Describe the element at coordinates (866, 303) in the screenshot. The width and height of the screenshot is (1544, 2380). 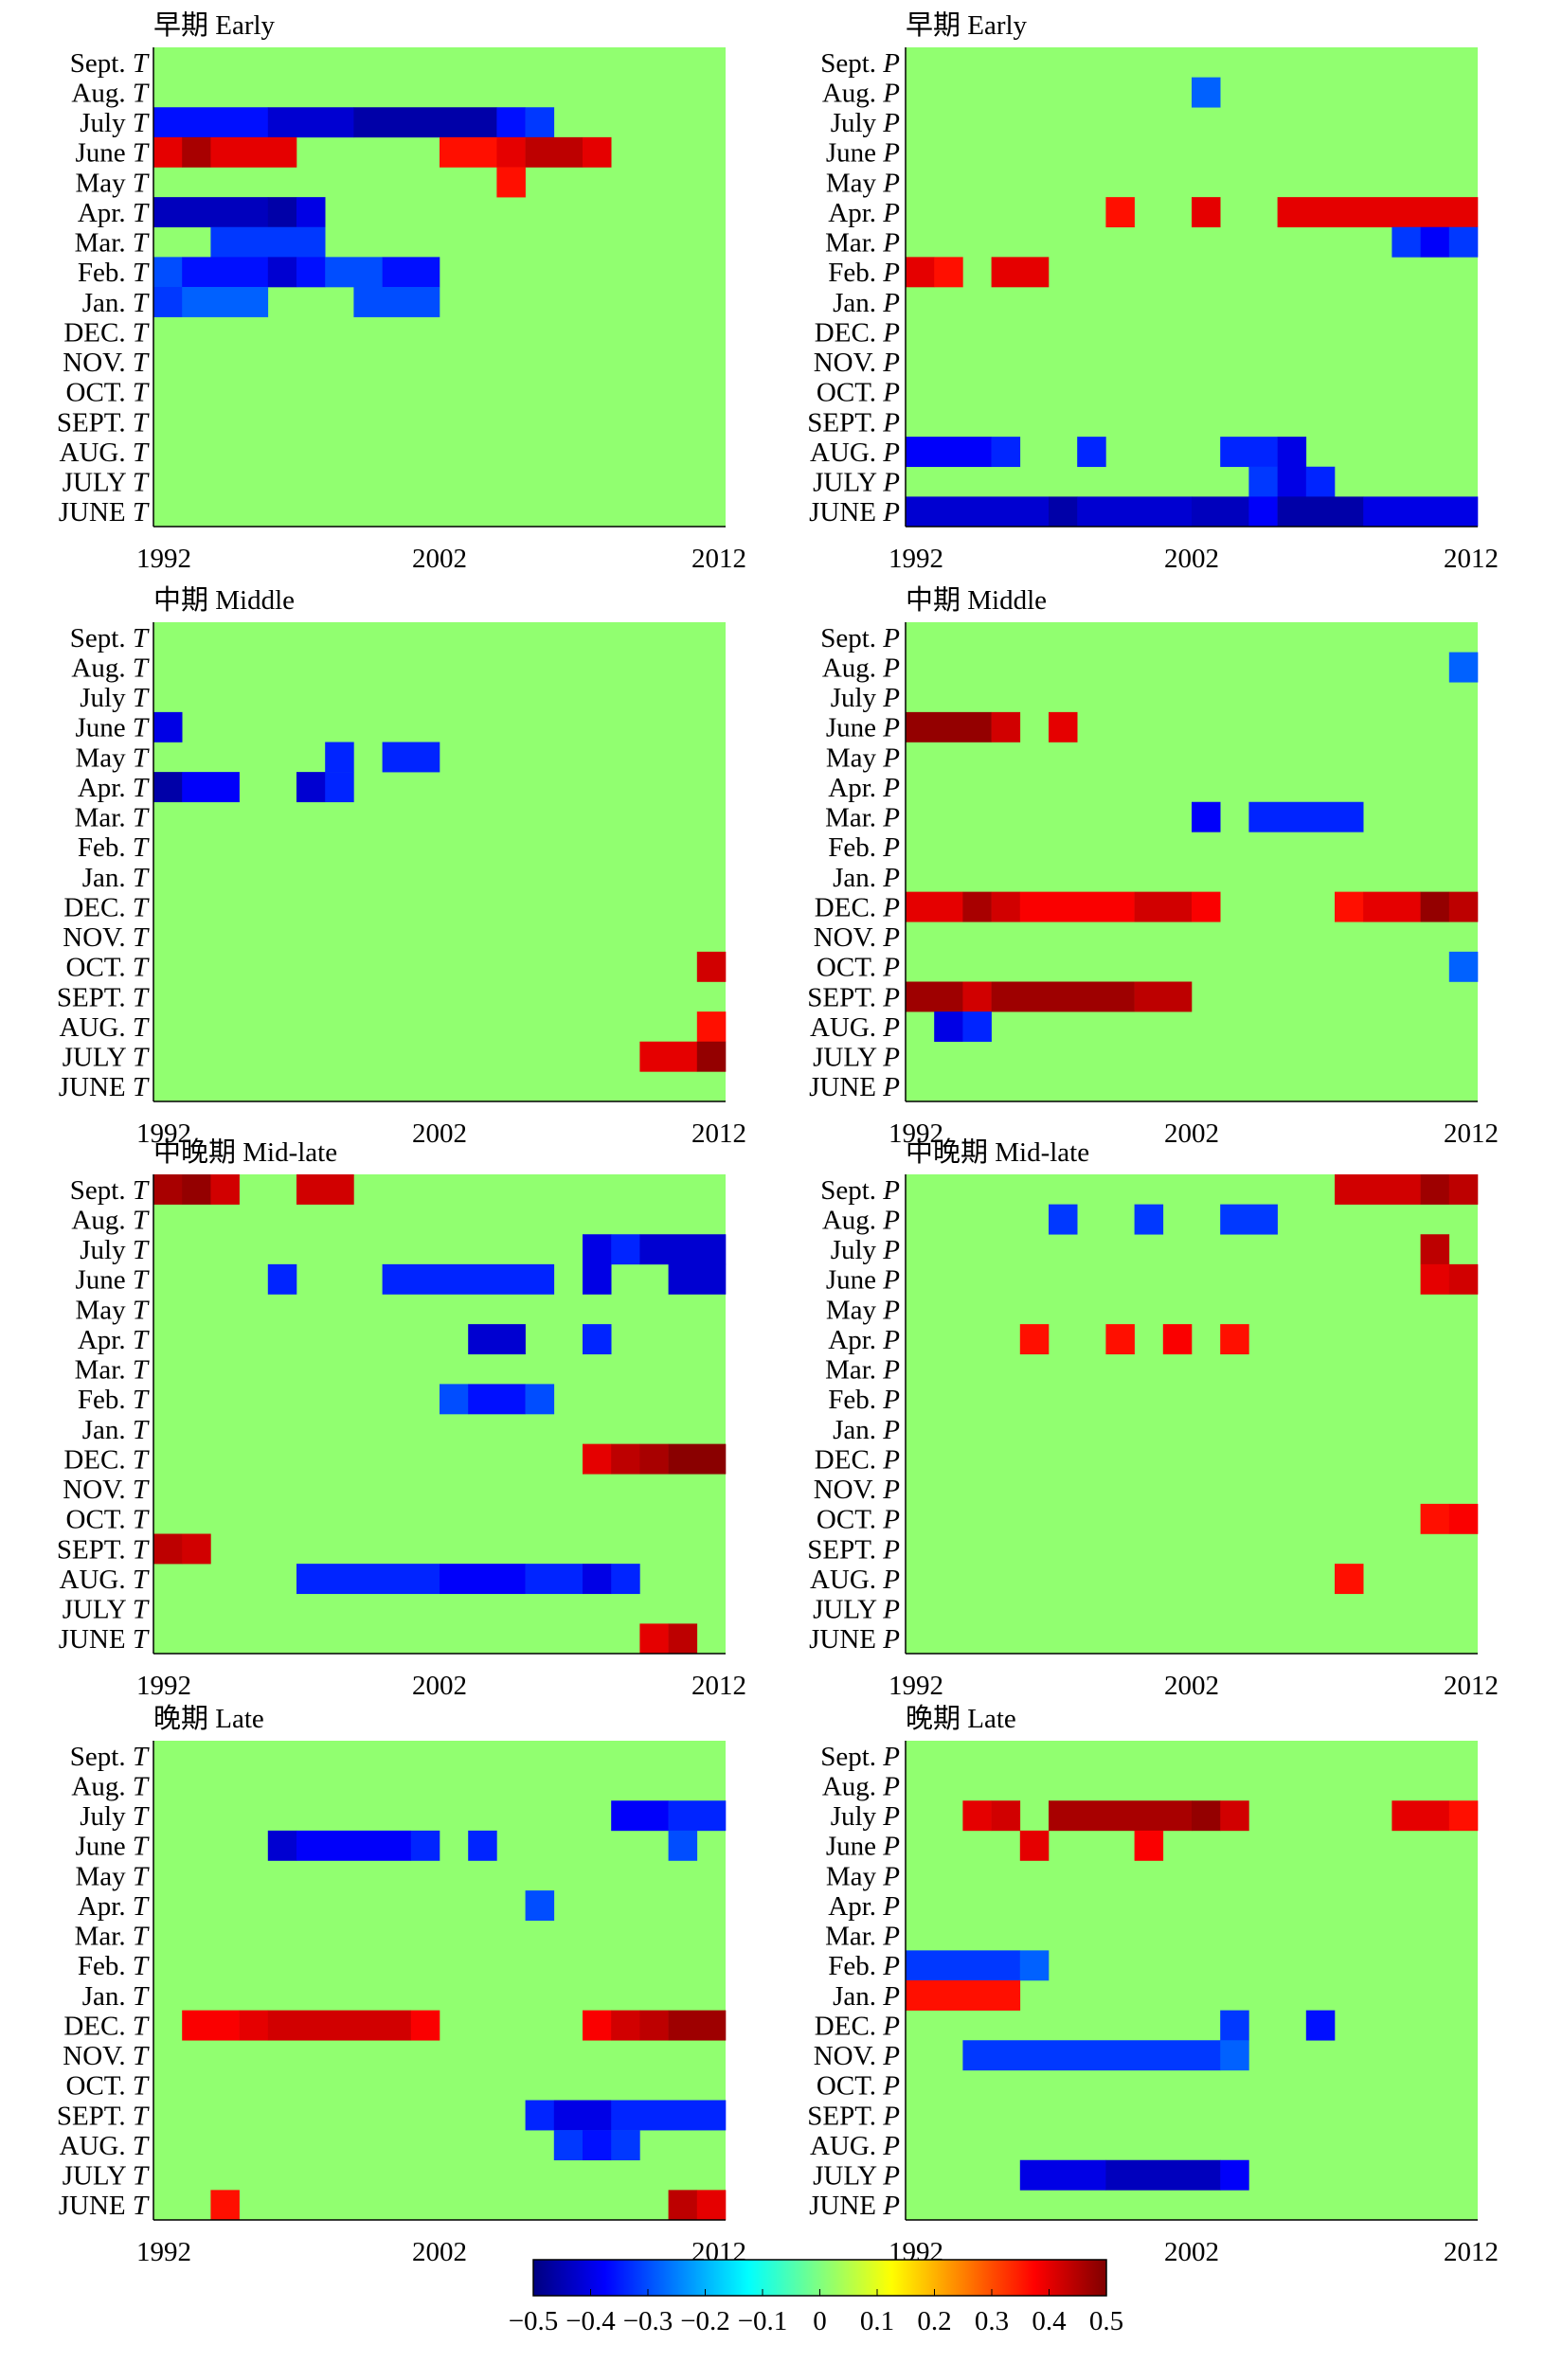
I see `row-label: Jan. P` at that location.